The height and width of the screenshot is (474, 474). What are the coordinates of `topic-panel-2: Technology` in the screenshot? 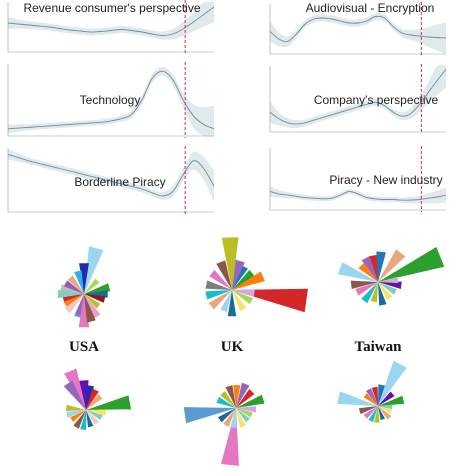 It's located at (111, 100).